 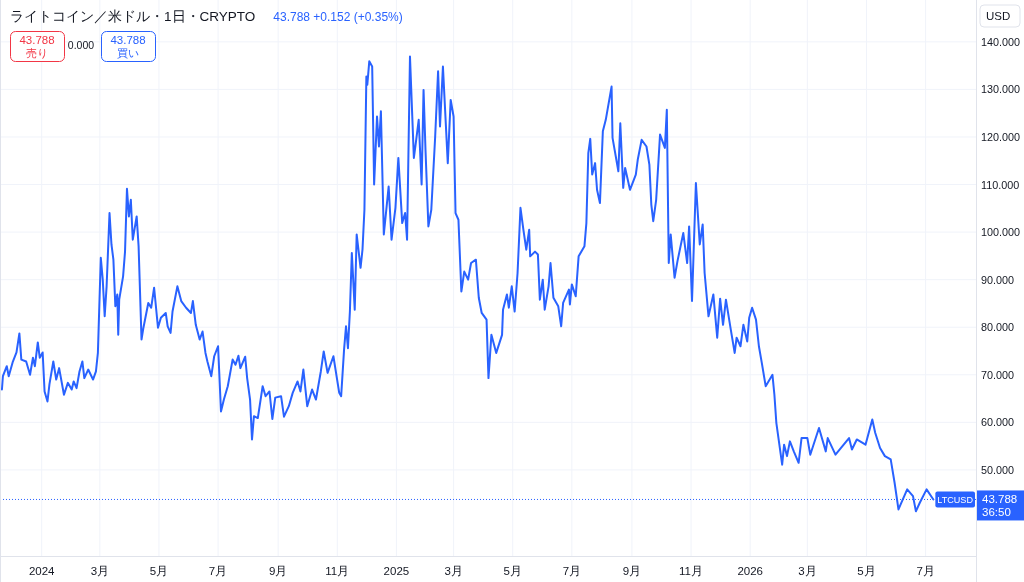 What do you see at coordinates (998, 327) in the screenshot?
I see `y-tick-label: 80.000` at bounding box center [998, 327].